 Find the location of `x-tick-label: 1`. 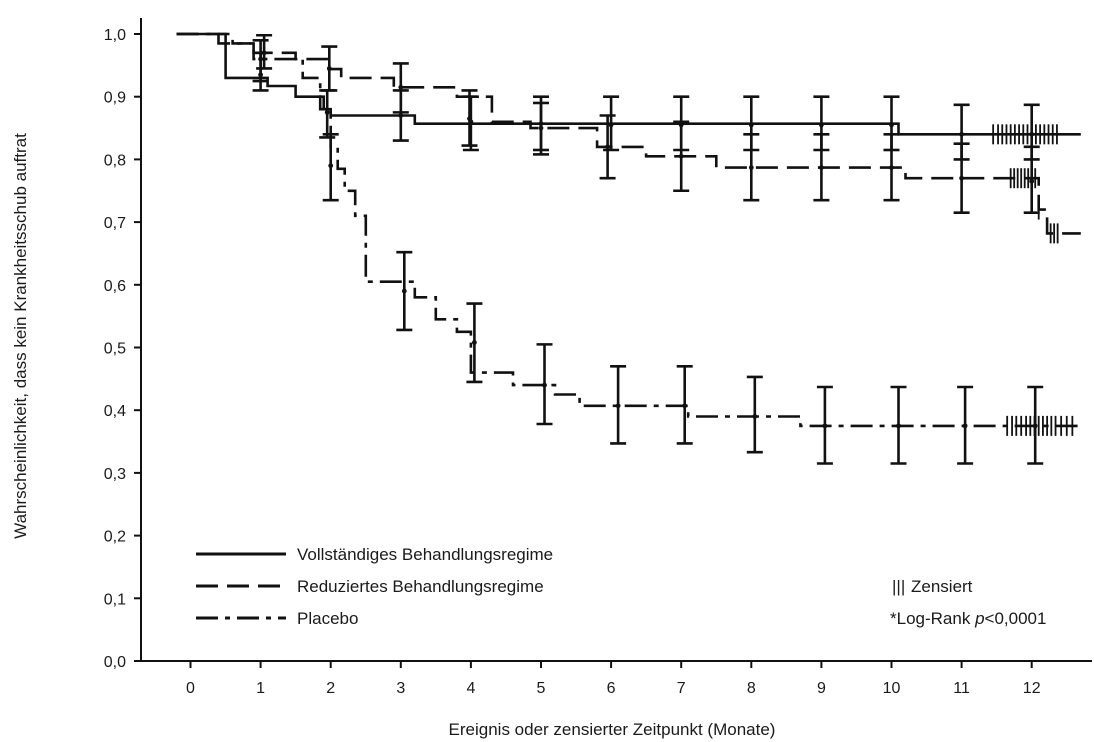

x-tick-label: 1 is located at coordinates (260, 688).